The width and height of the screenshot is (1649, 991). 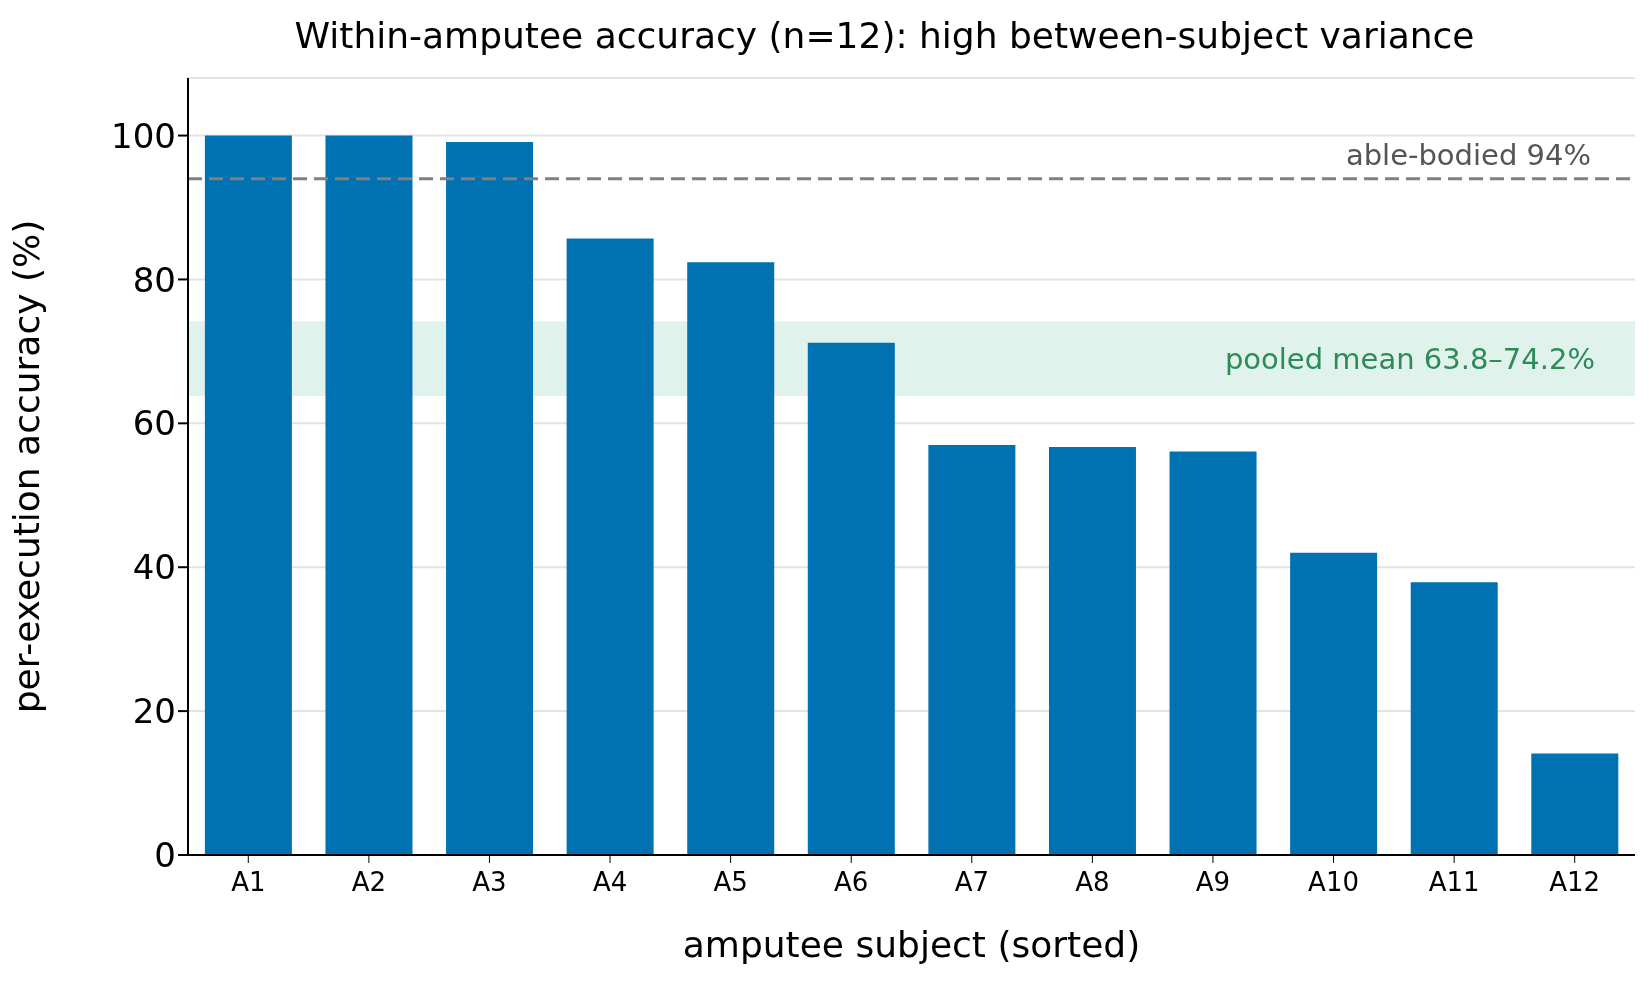 What do you see at coordinates (248, 882) in the screenshot?
I see `x-tick-label: A1` at bounding box center [248, 882].